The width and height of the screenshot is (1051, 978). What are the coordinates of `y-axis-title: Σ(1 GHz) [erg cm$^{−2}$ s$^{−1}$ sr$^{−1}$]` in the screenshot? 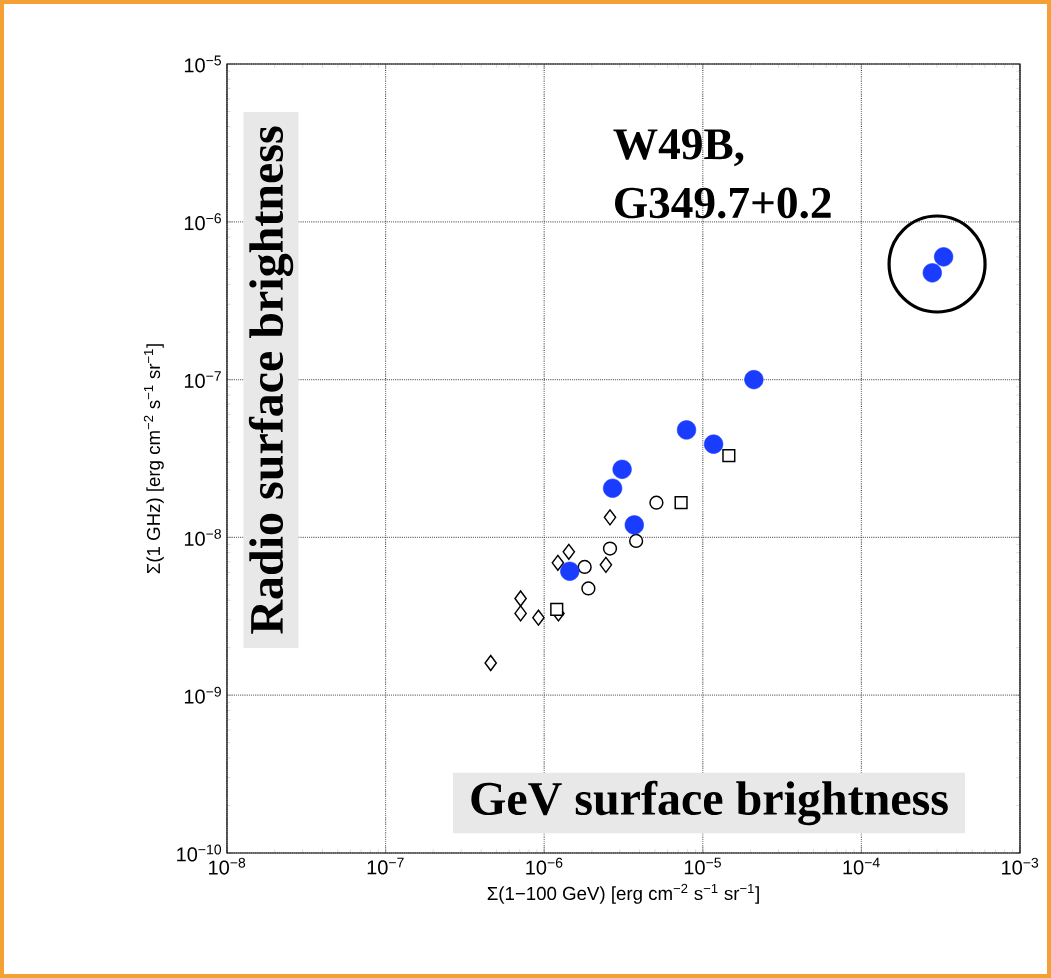 It's located at (153, 459).